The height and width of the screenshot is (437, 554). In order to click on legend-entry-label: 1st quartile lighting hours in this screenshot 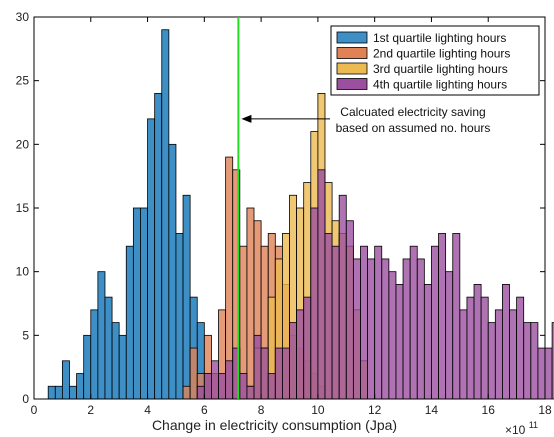, I will do `click(439, 38)`.